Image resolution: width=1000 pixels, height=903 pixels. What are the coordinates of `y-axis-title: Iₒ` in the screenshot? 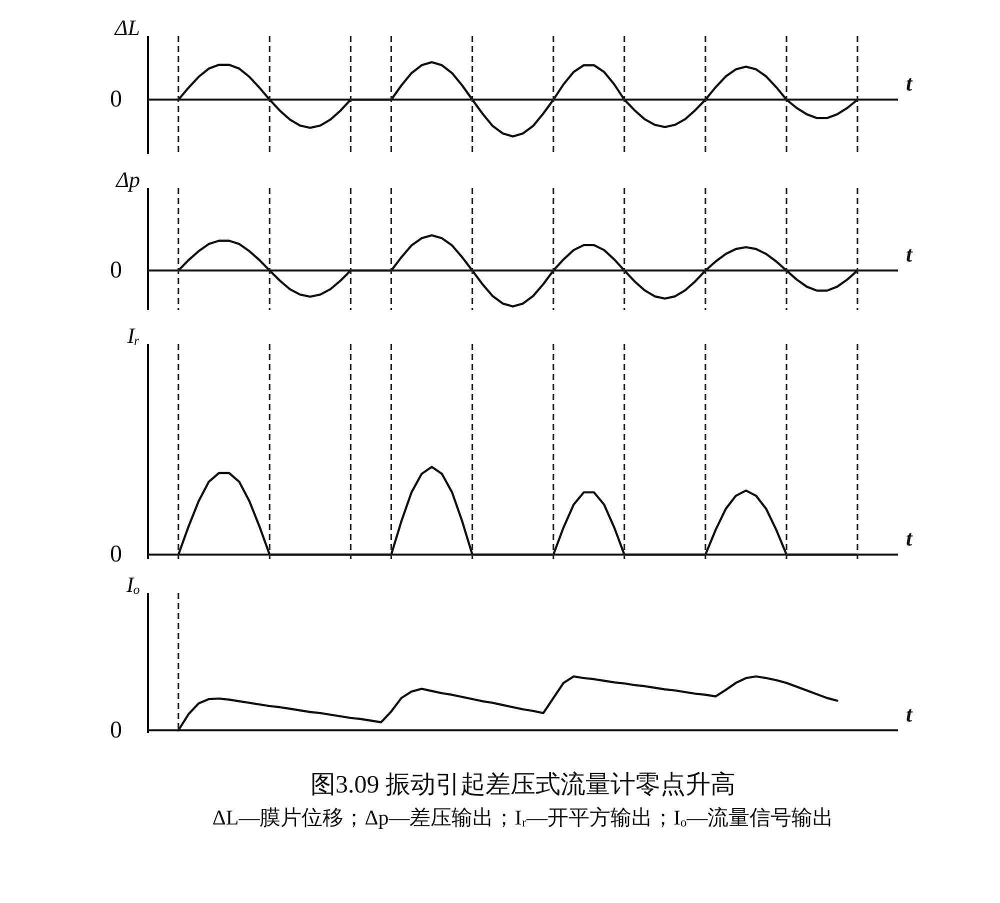 It's located at (132, 584).